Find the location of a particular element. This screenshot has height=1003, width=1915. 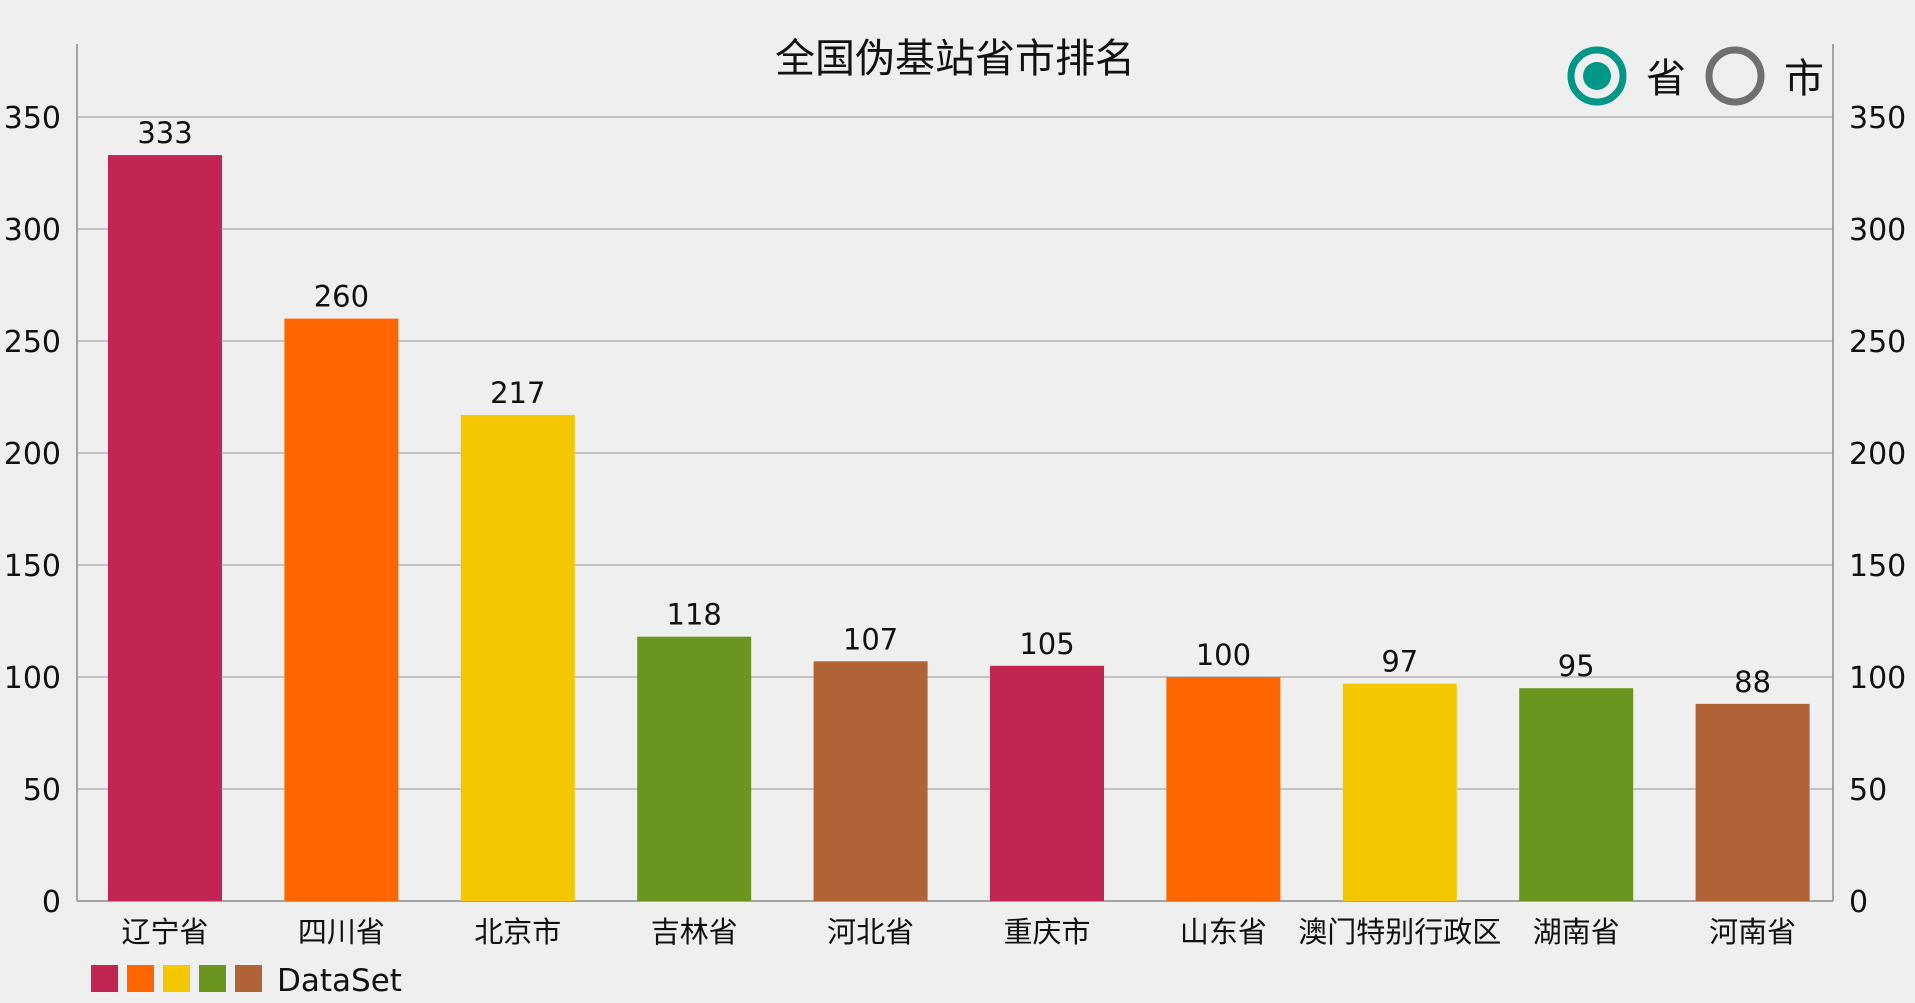

radio-province-label: 省 is located at coordinates (1666, 79).